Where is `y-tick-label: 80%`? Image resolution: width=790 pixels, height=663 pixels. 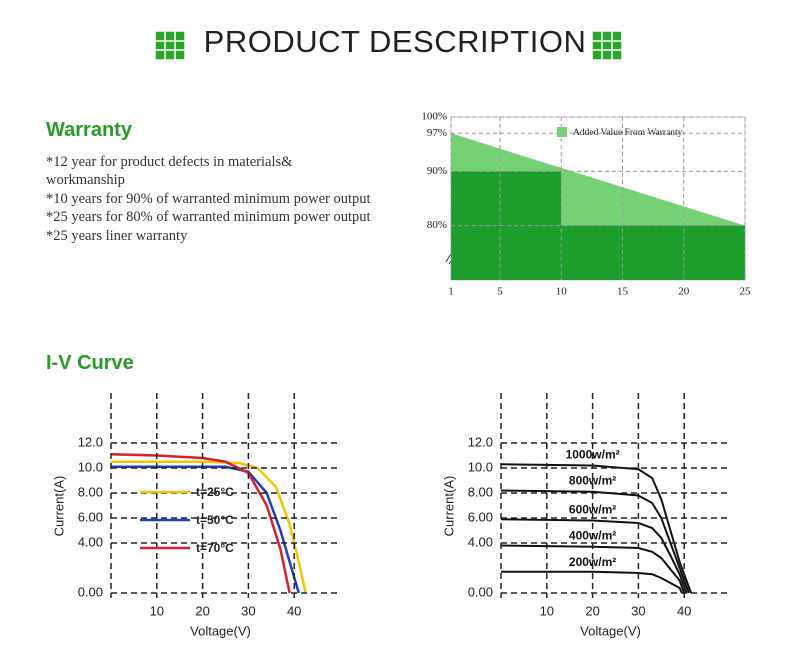
y-tick-label: 80% is located at coordinates (437, 225).